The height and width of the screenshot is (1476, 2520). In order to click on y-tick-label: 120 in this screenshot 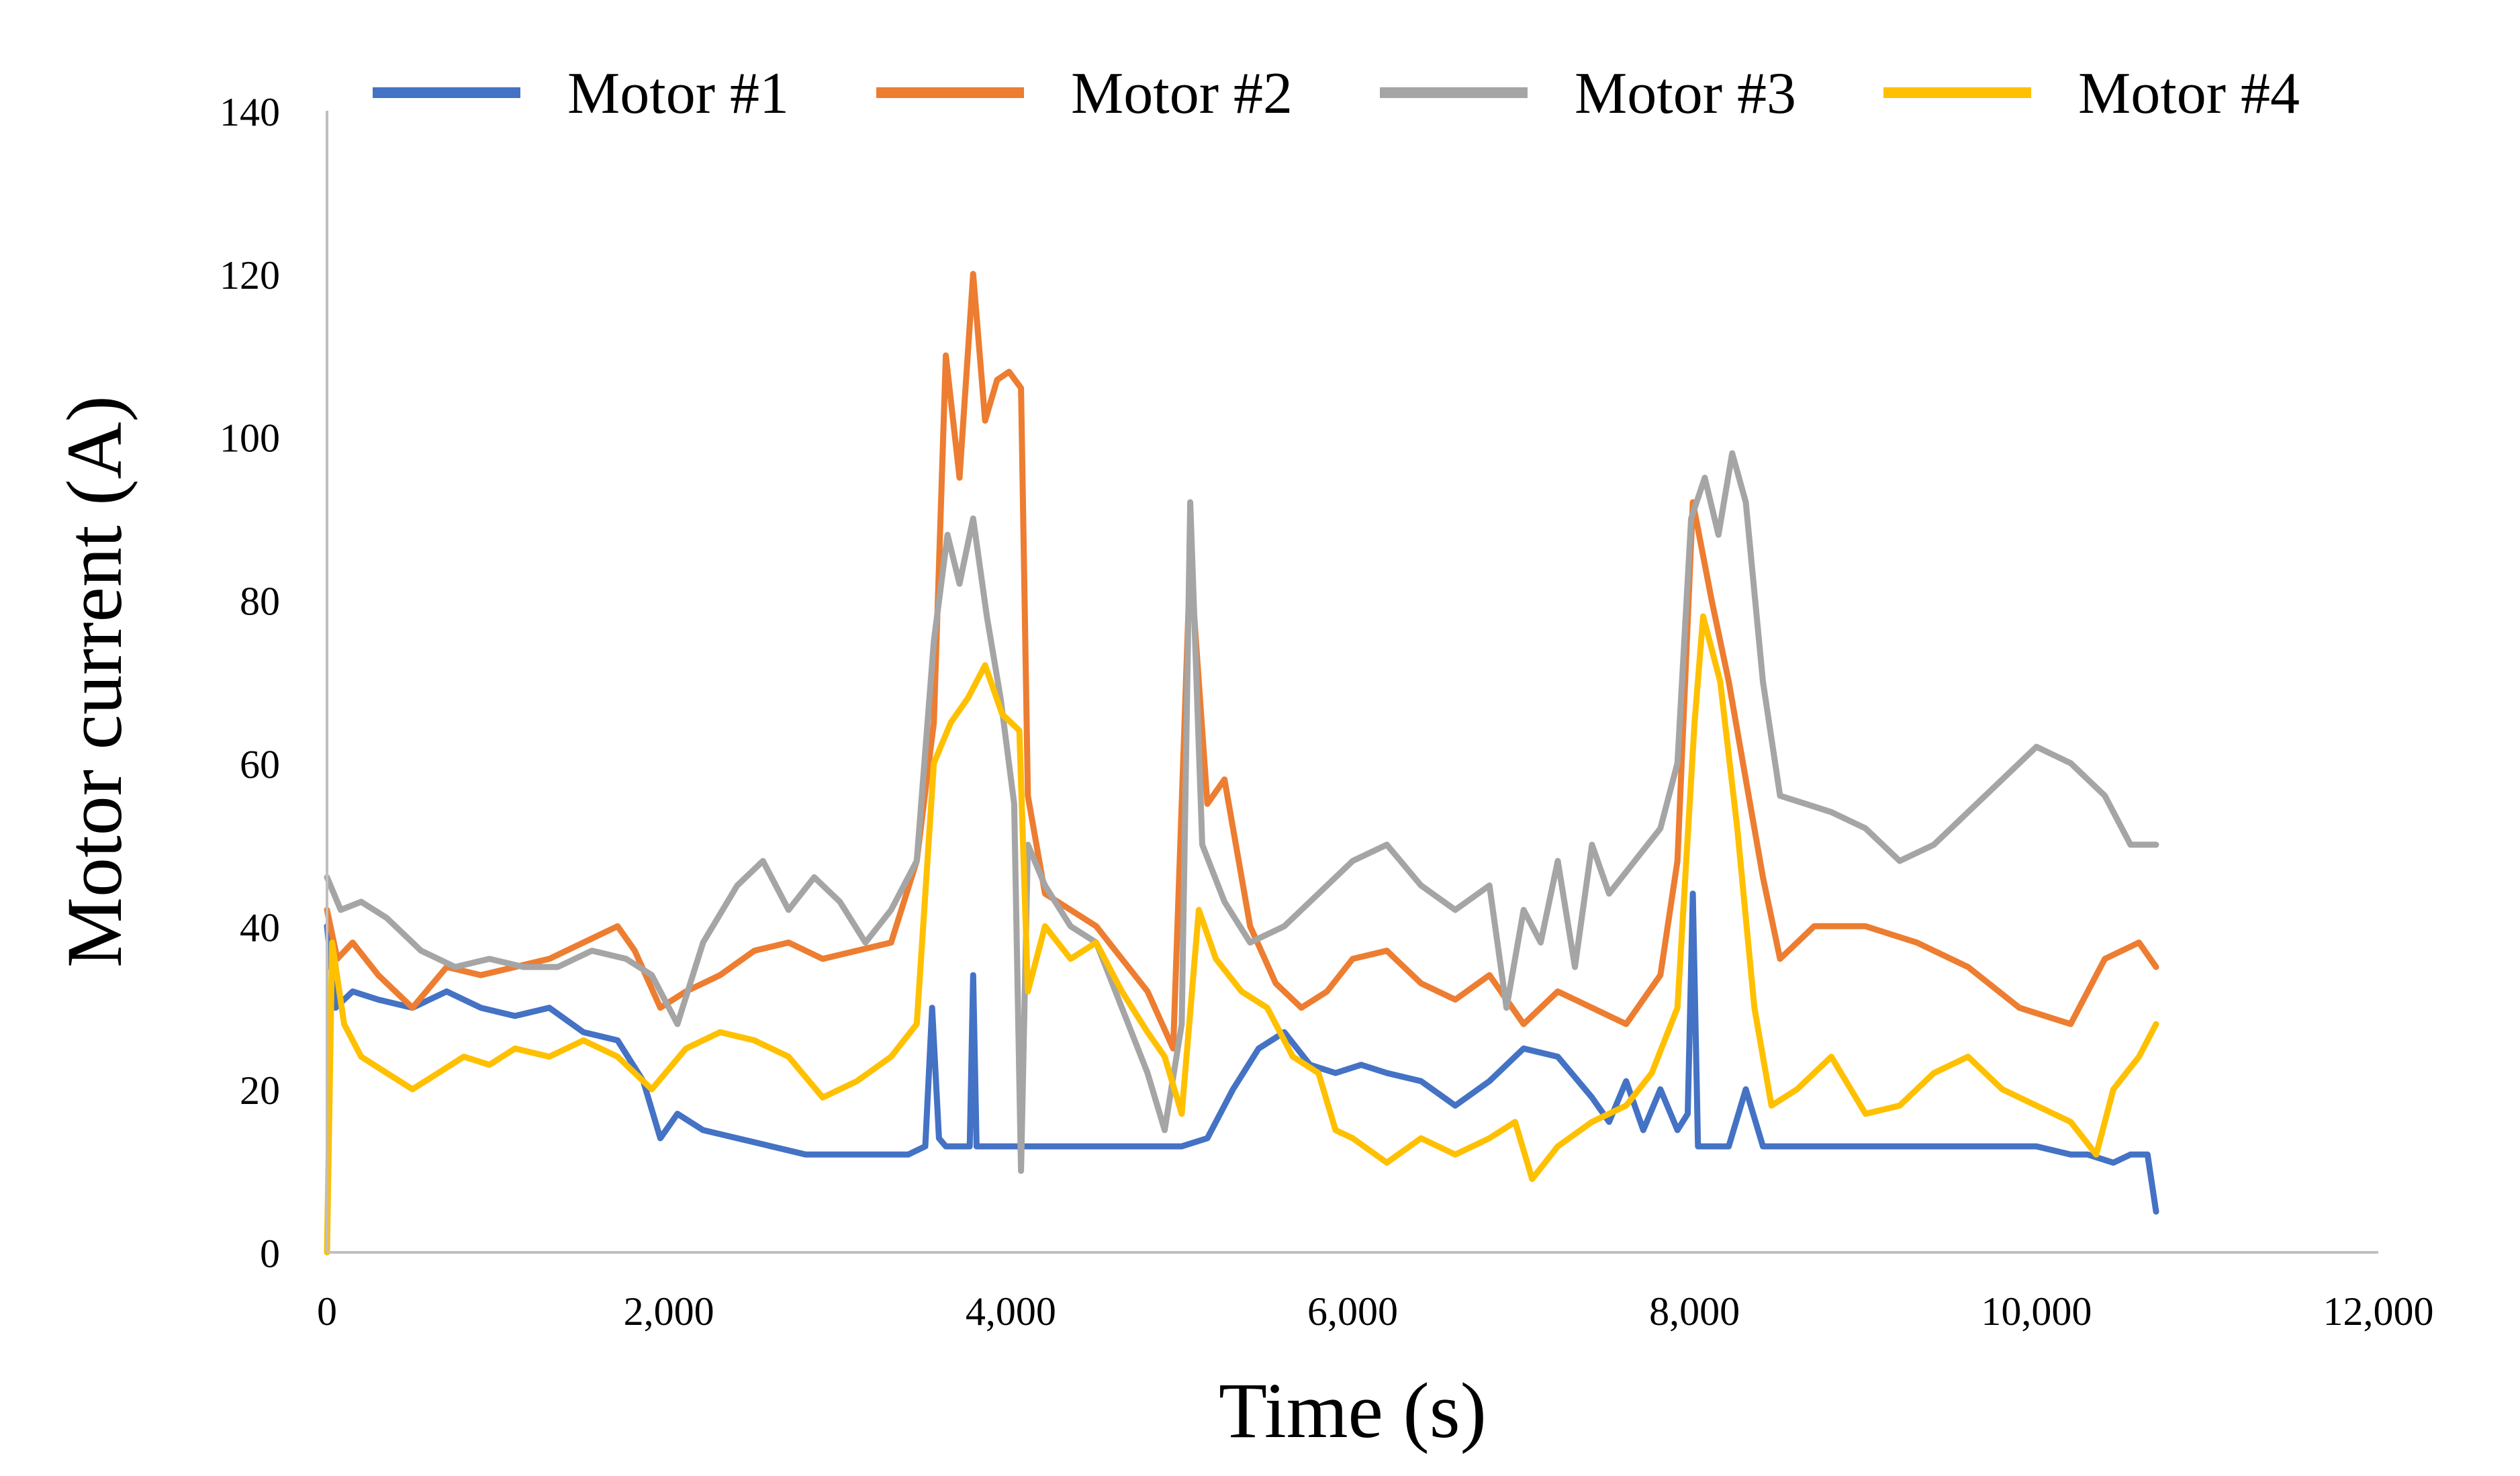, I will do `click(250, 275)`.